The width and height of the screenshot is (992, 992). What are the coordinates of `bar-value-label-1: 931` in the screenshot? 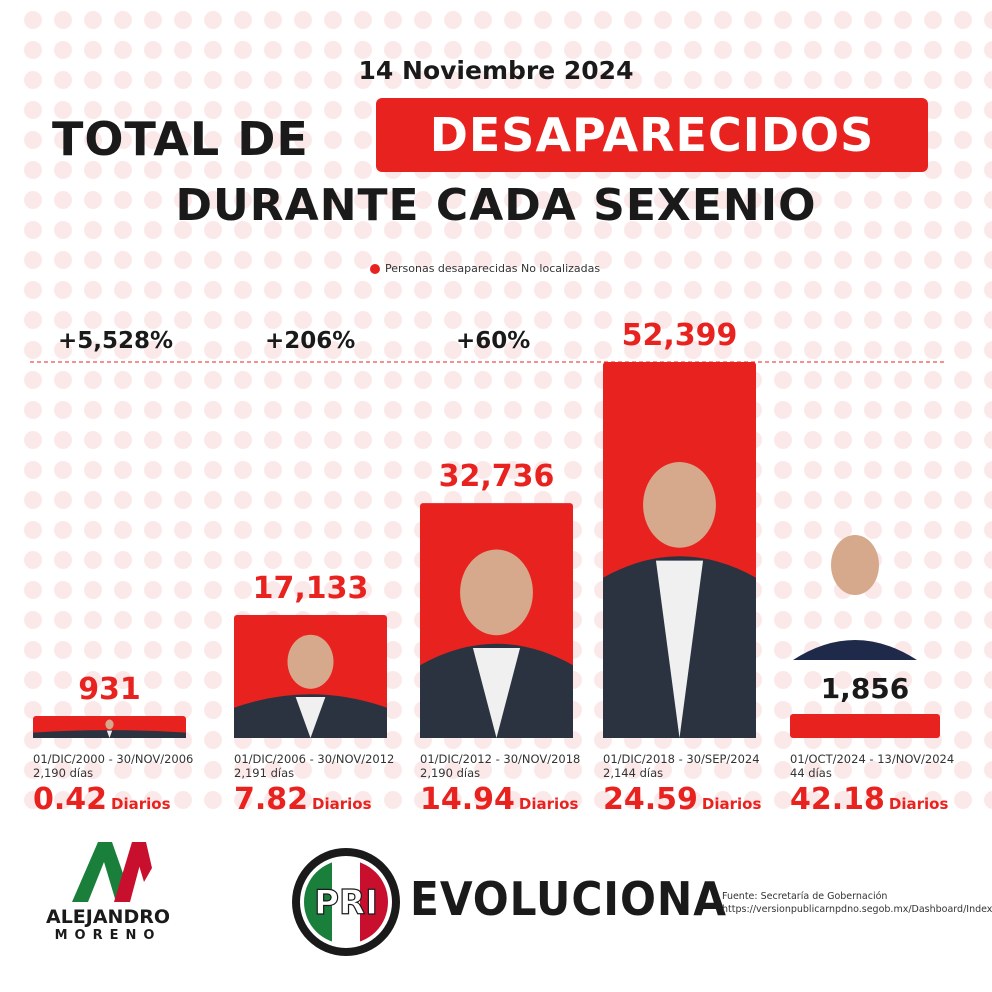 It's located at (109, 689).